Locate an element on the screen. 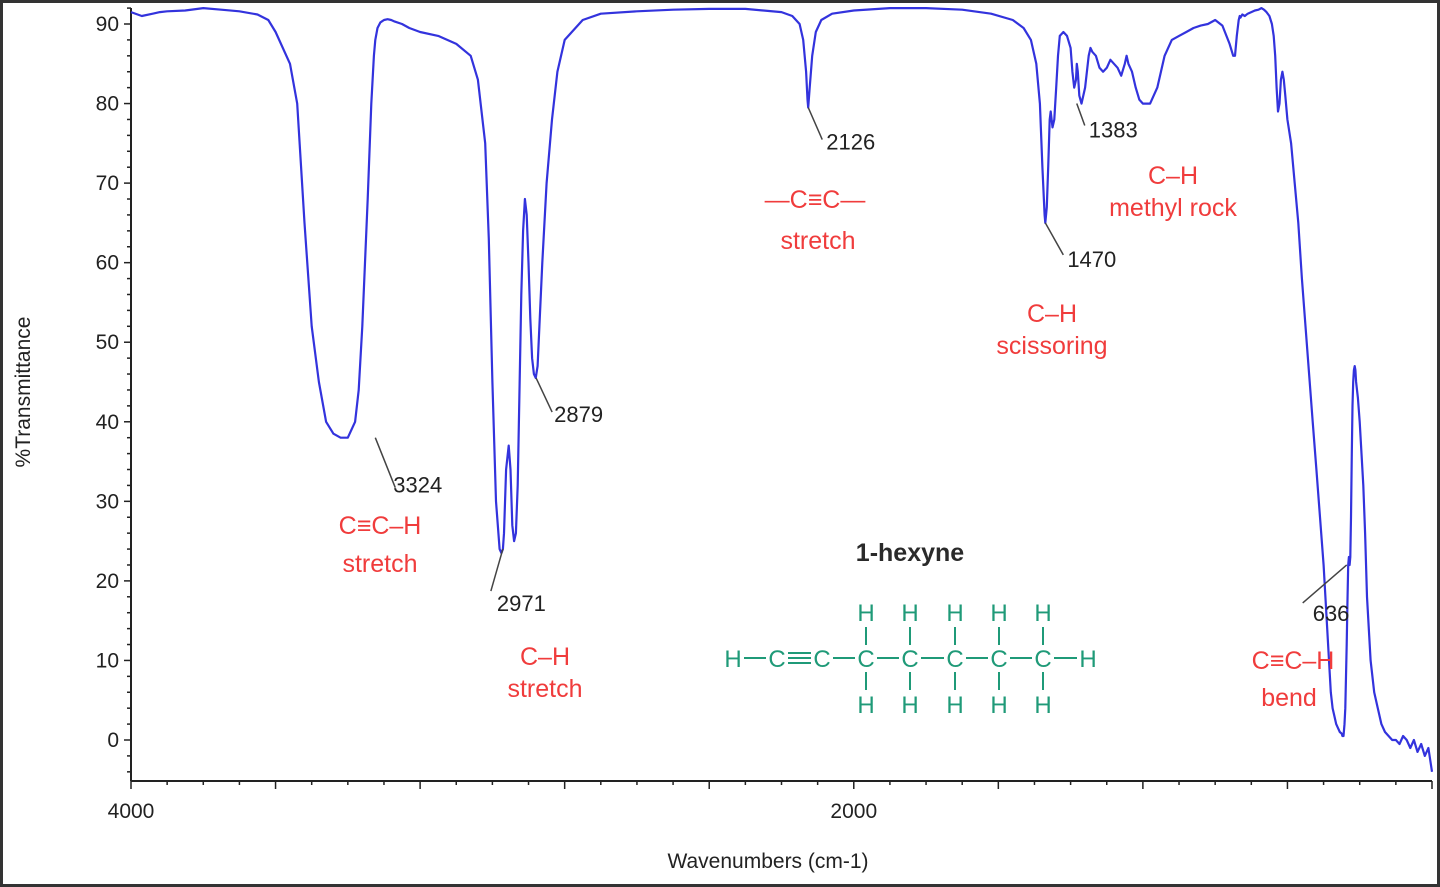 This screenshot has width=1440, height=887. y-tick-label-30: 30 is located at coordinates (107, 501).